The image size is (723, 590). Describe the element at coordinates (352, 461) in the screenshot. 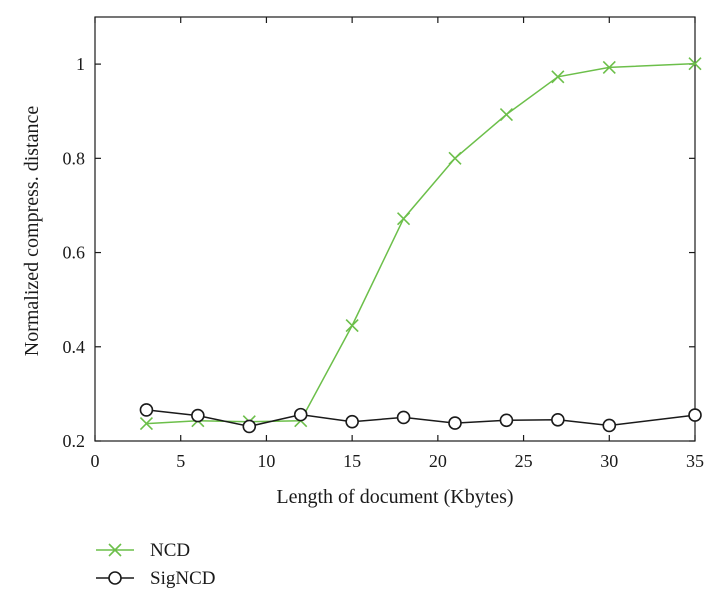

I see `x-tick-label: 15` at that location.